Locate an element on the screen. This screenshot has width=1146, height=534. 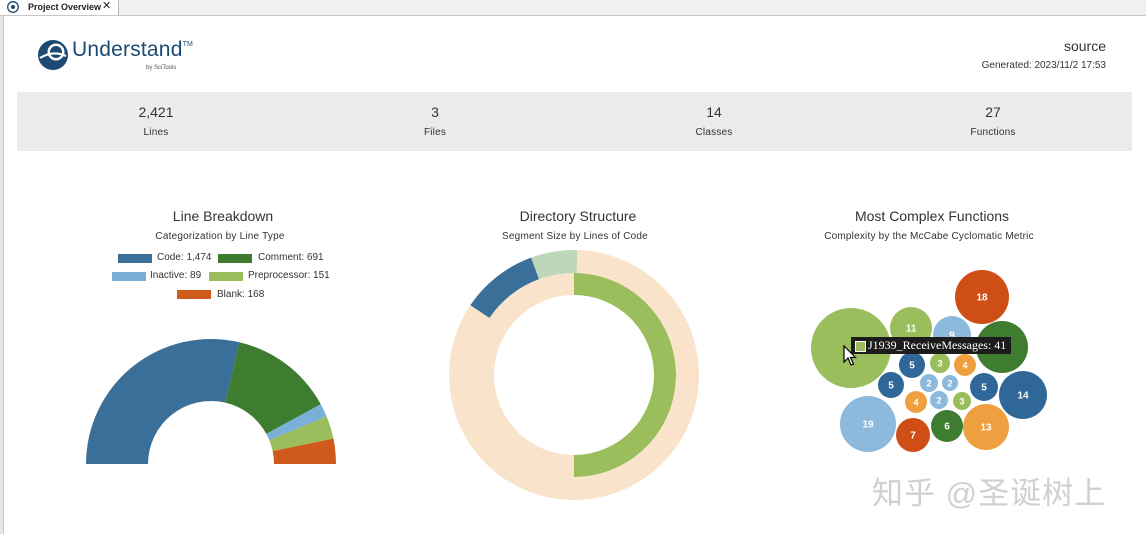
slice-comment is located at coordinates (273, 388).